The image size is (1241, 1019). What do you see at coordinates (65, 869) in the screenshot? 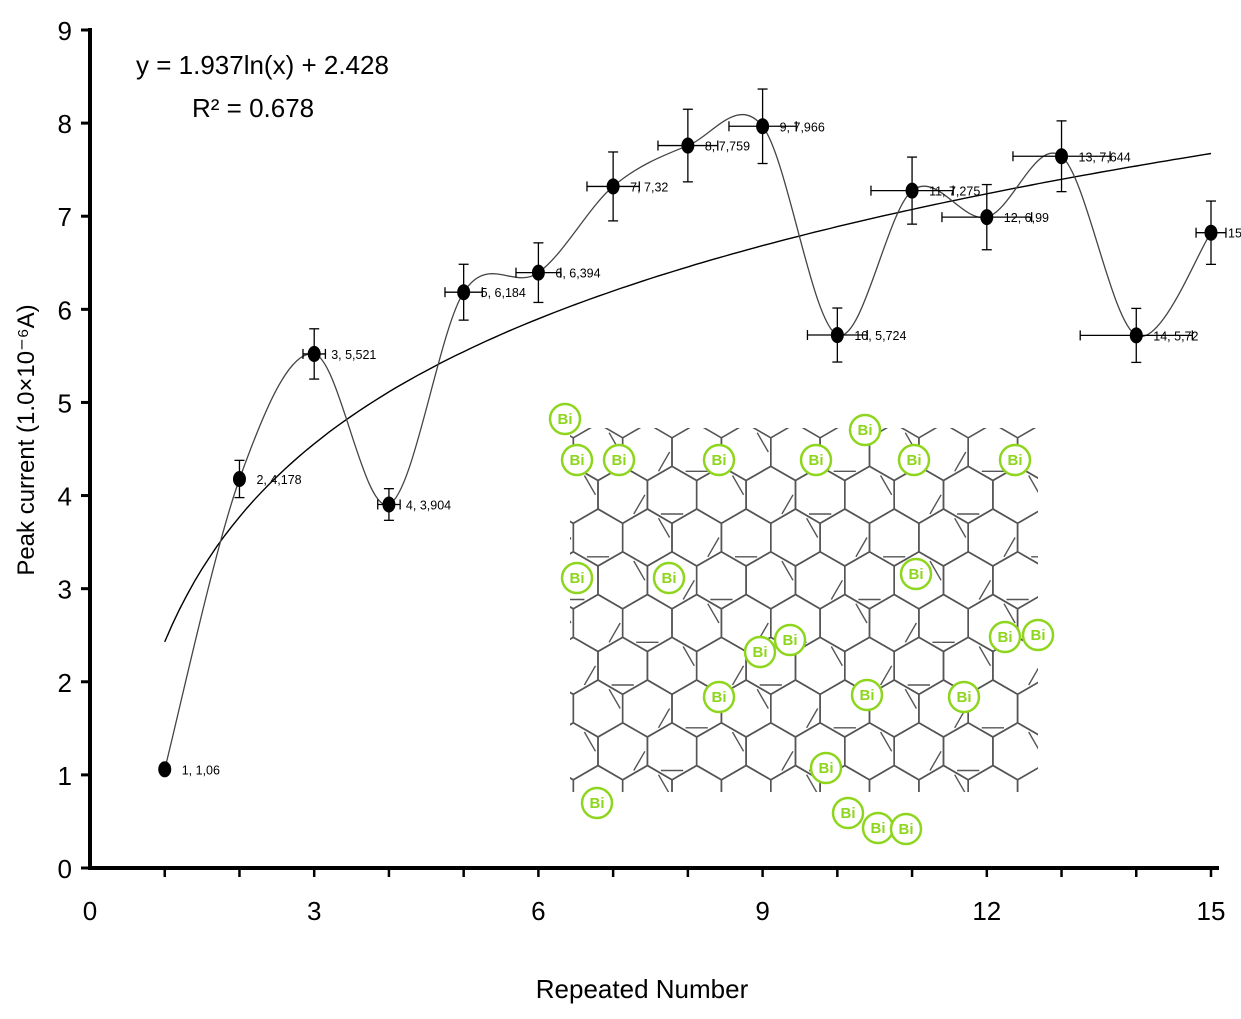
I see `y-tick-label: 0` at bounding box center [65, 869].